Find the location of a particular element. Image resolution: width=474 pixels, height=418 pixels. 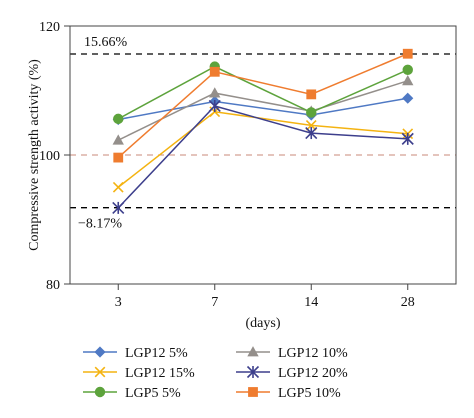

legend-item-2: LGP12 10% is located at coordinates (292, 353).